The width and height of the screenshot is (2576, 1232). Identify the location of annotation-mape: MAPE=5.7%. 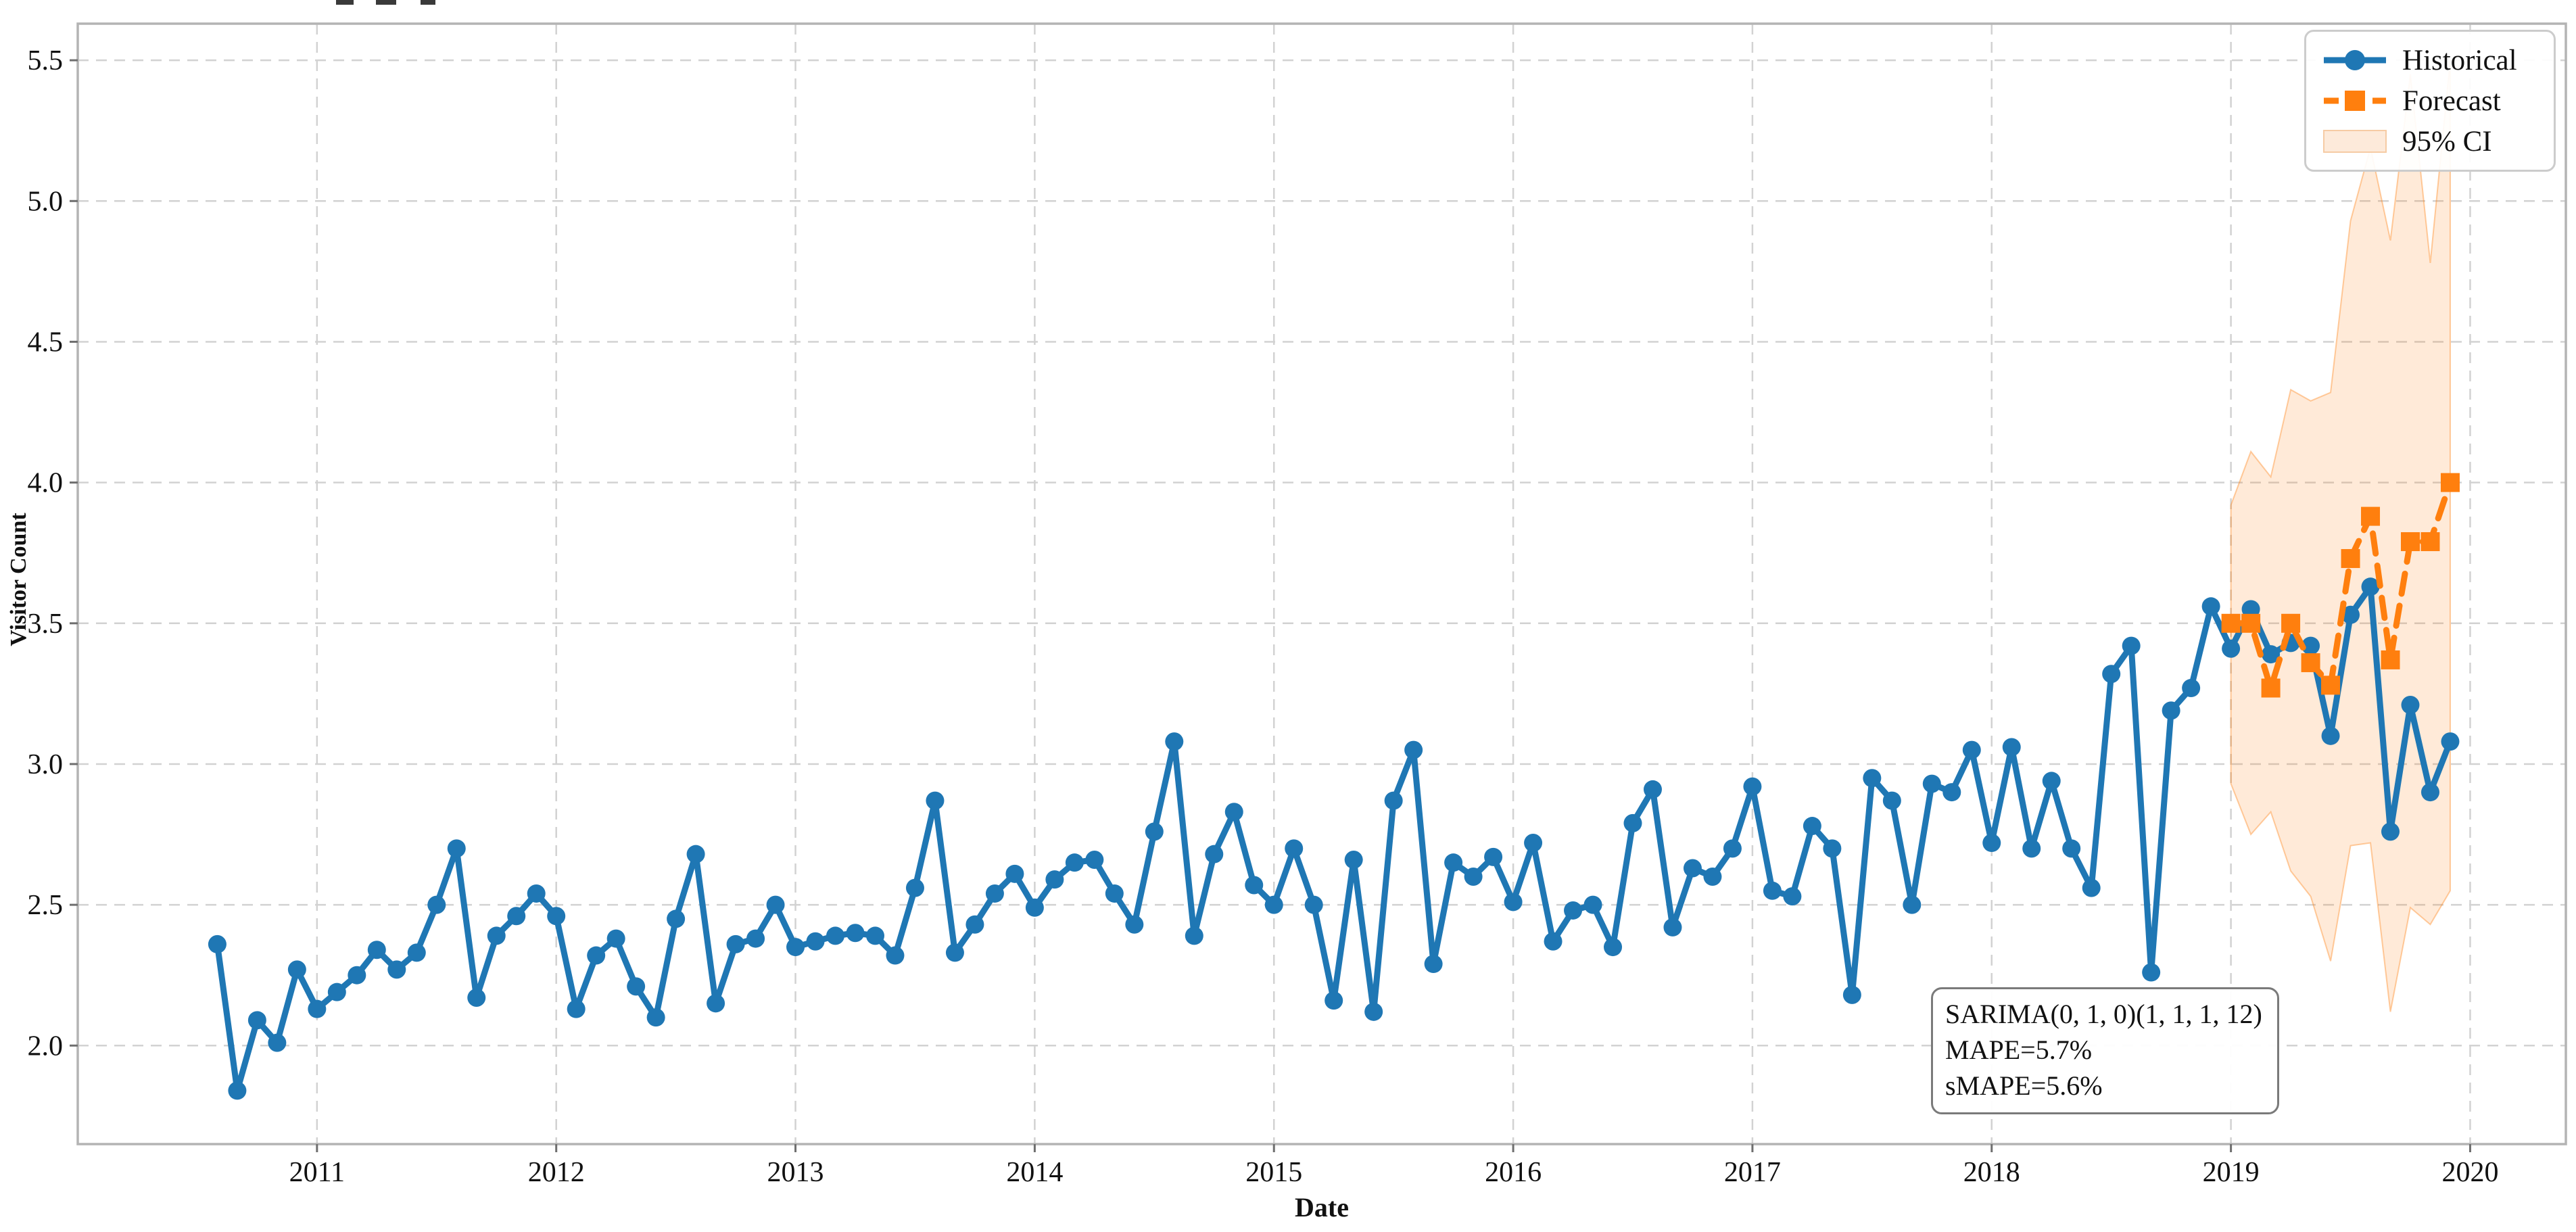
(2019, 1050).